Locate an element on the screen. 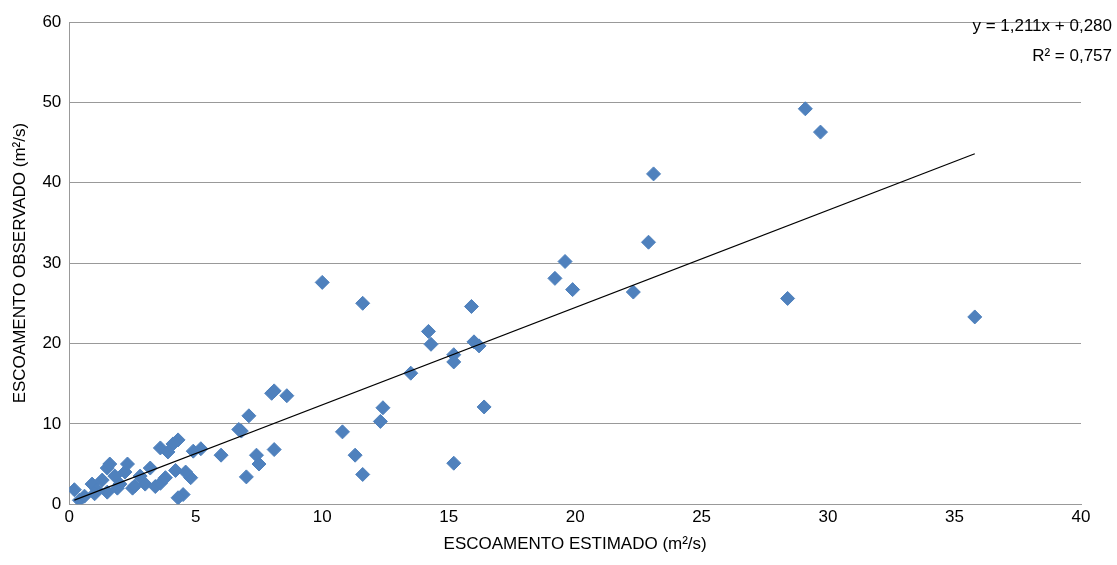 This screenshot has height=565, width=1117. x-tick-label: 0 is located at coordinates (69, 517).